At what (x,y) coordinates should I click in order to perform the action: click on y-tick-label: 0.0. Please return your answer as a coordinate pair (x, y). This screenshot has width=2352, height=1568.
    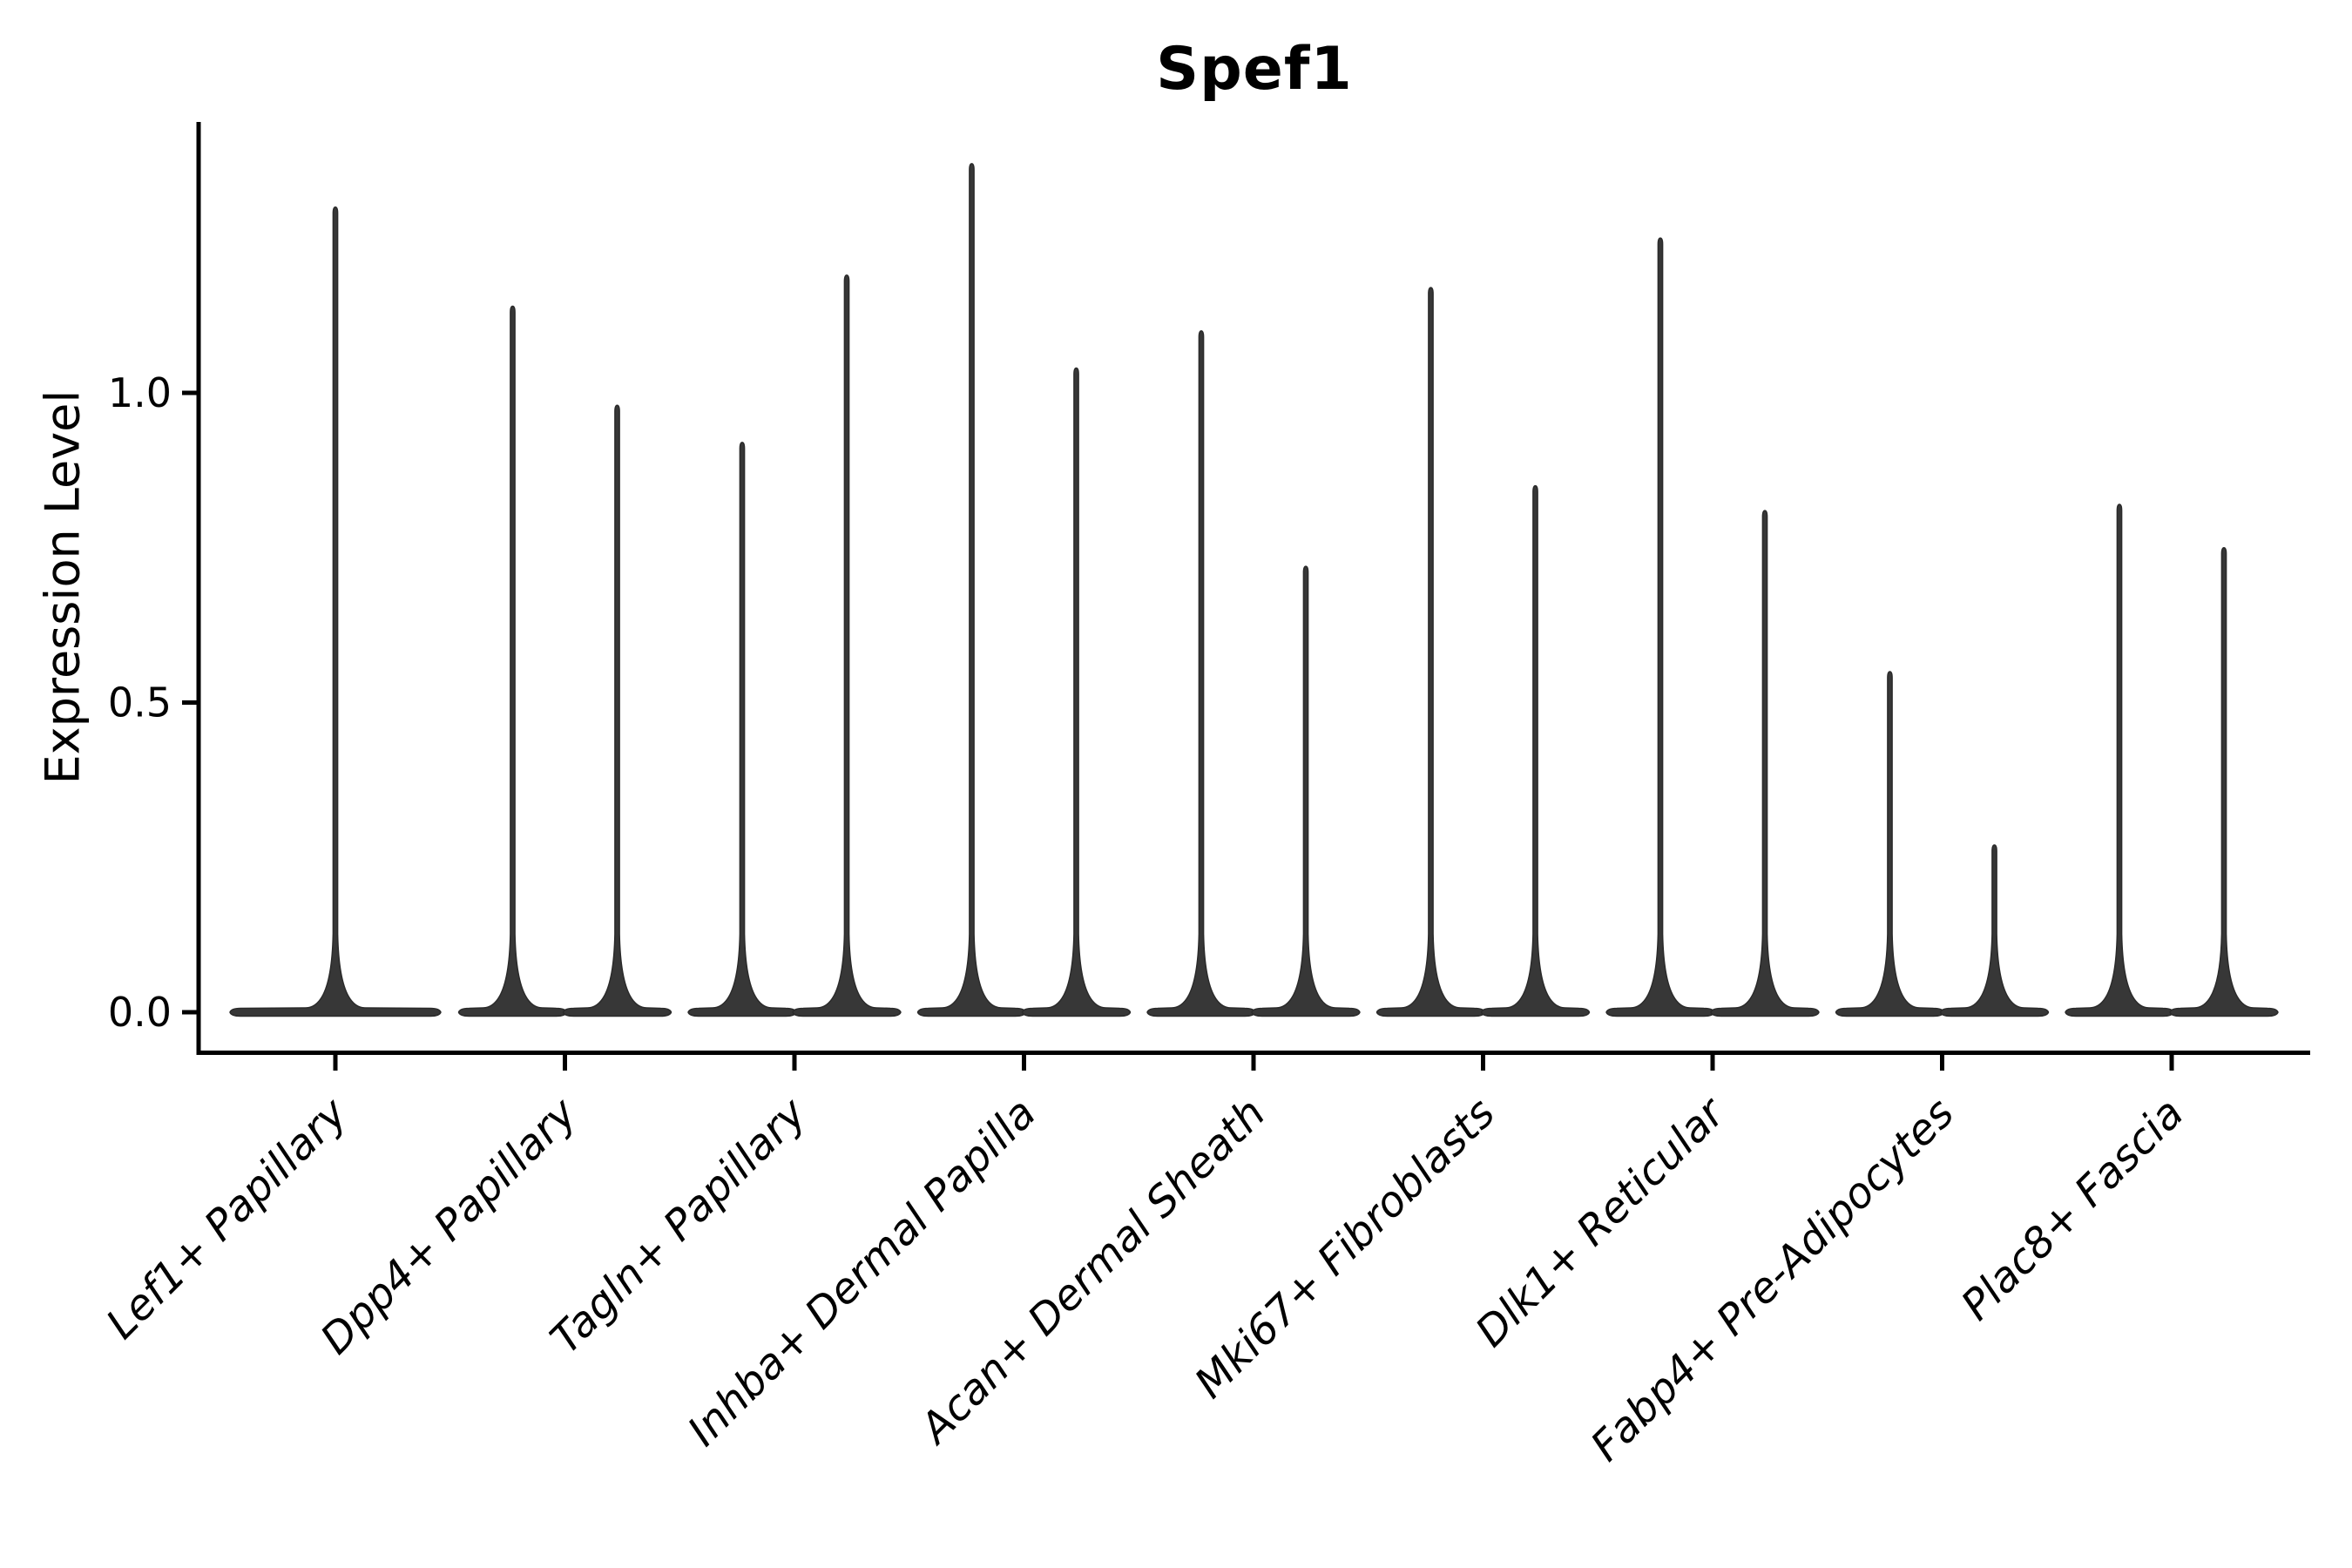
    Looking at the image, I should click on (140, 1013).